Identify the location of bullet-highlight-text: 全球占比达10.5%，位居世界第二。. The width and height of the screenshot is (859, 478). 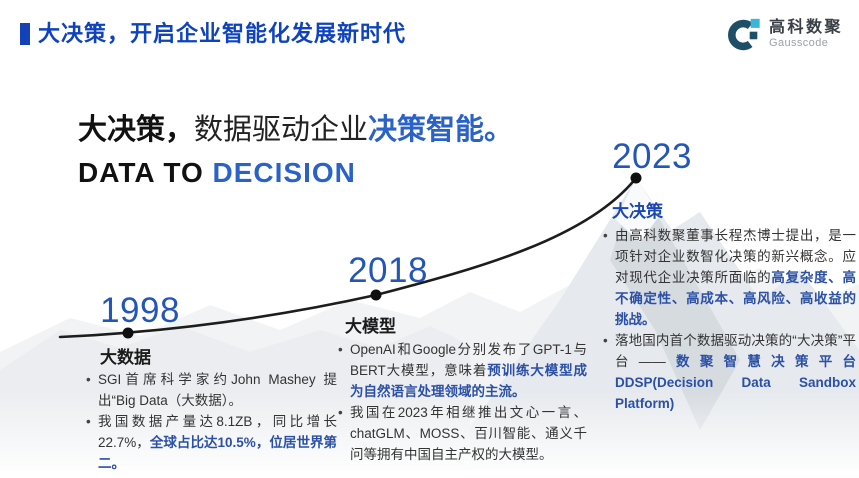
(218, 453).